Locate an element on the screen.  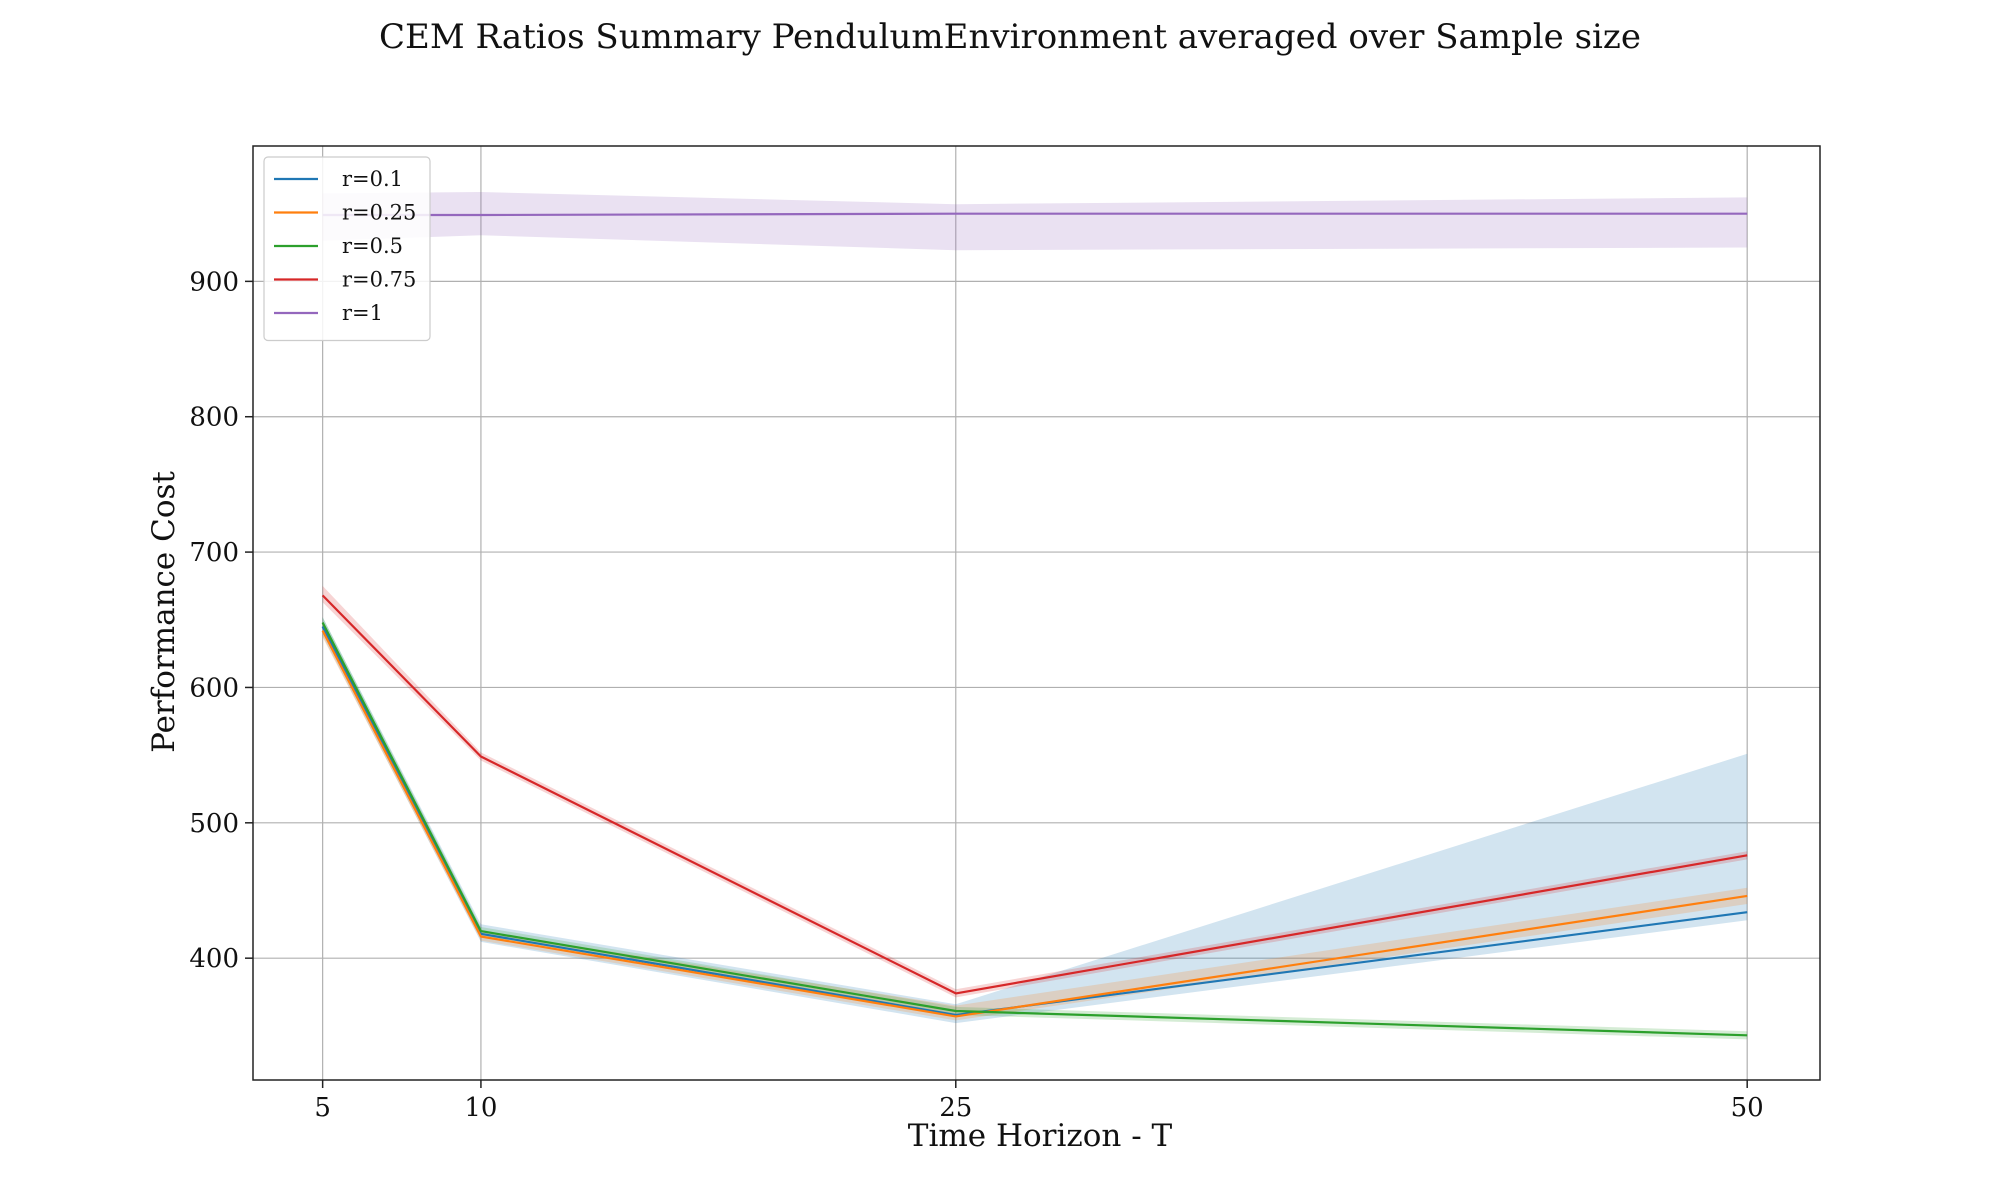
y-tick-label: 500 is located at coordinates (214, 824).